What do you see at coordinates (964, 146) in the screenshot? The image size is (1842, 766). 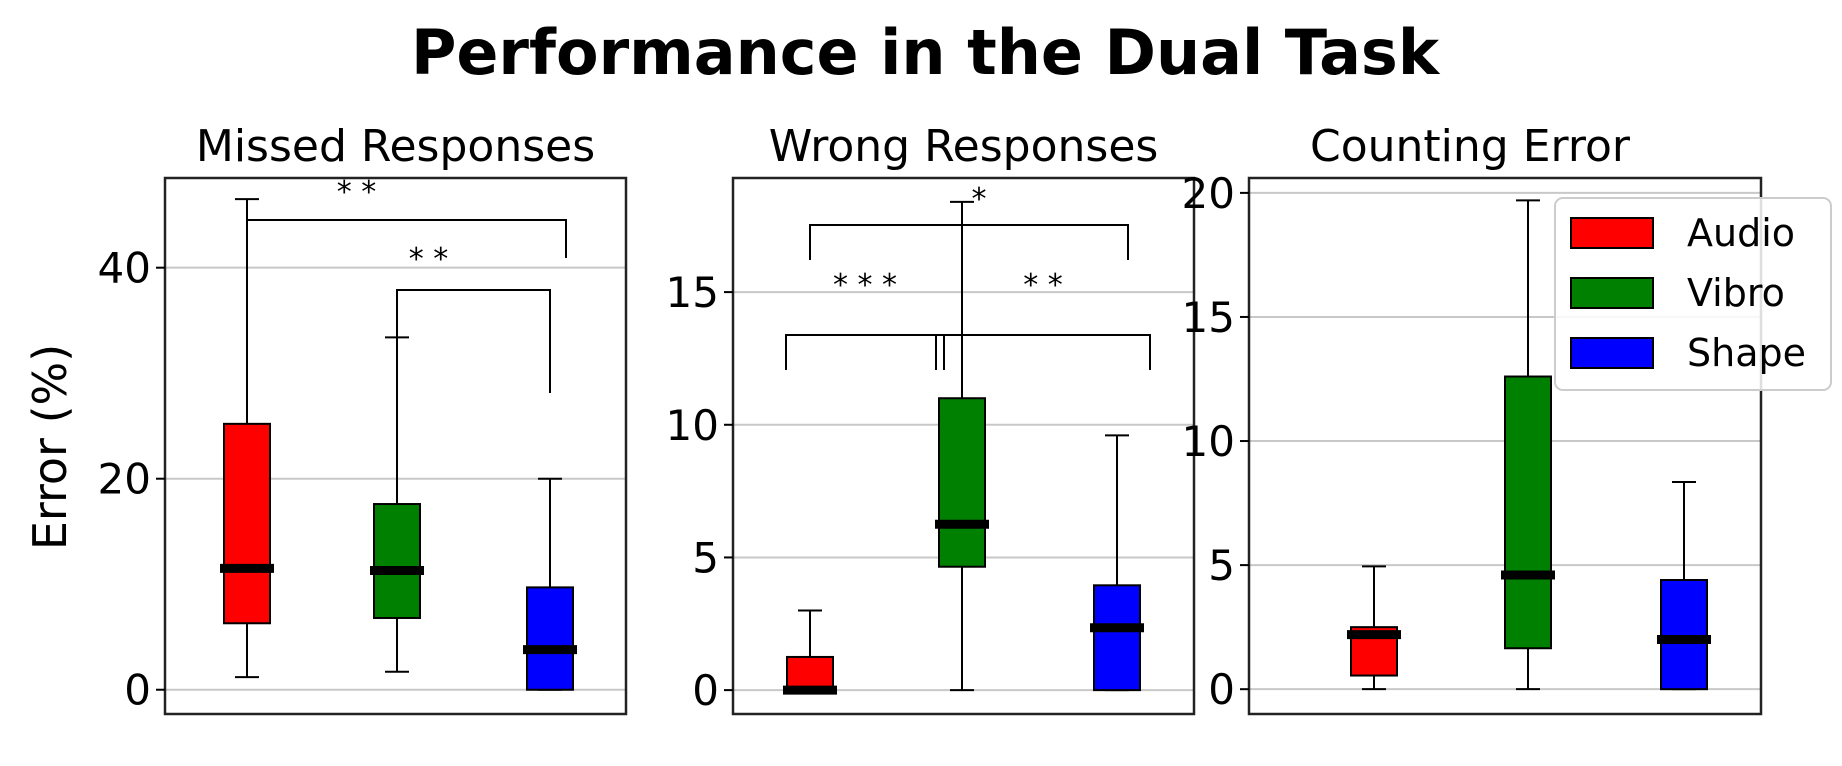 I see `panel-title: Wrong Responses` at bounding box center [964, 146].